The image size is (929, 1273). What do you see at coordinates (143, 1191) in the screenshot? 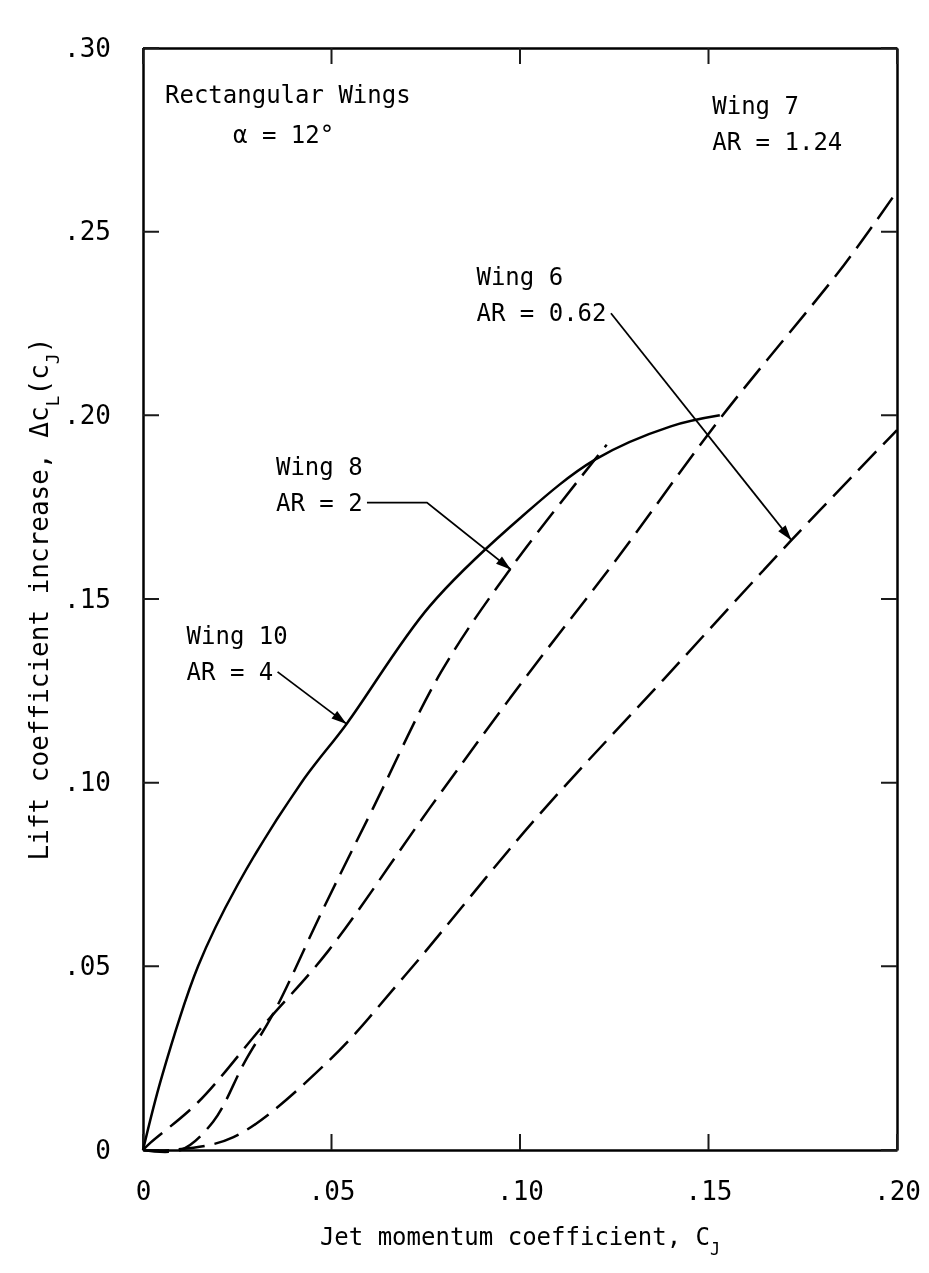
I see `x-tick-label: 0` at bounding box center [143, 1191].